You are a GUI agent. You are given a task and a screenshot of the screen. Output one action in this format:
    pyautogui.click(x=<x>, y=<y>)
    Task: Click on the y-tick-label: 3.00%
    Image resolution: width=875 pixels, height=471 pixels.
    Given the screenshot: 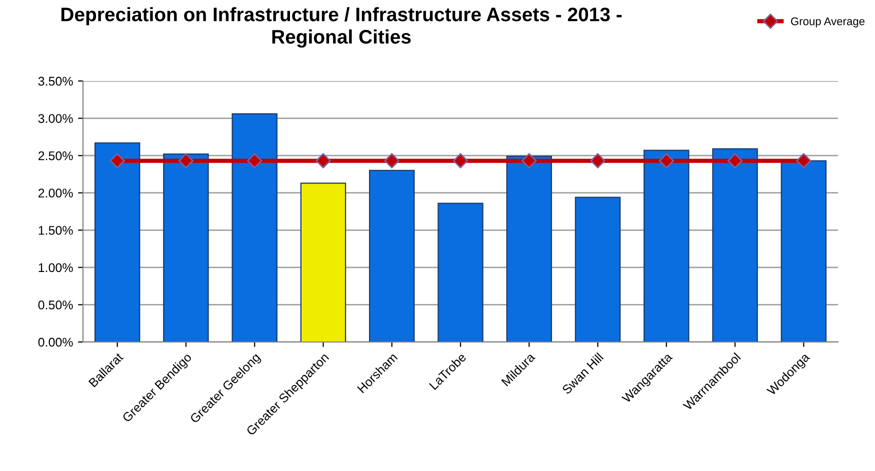 What is the action you would take?
    pyautogui.click(x=55, y=118)
    